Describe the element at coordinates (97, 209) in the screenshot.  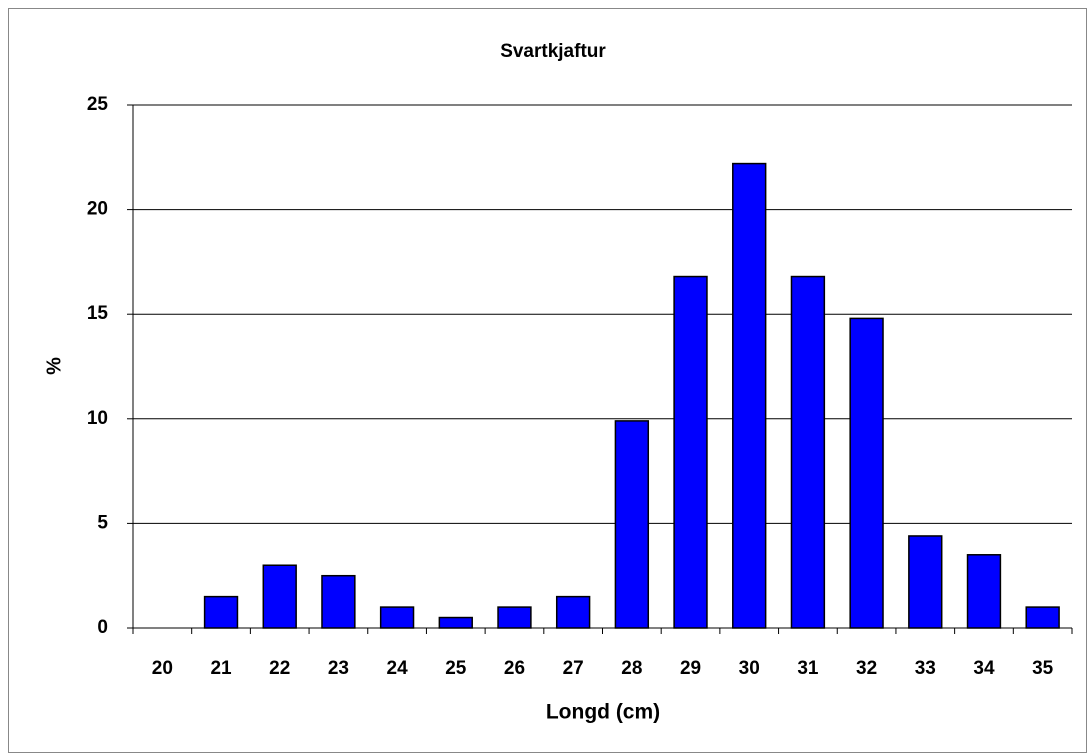
I see `y-tick-label: 20` at that location.